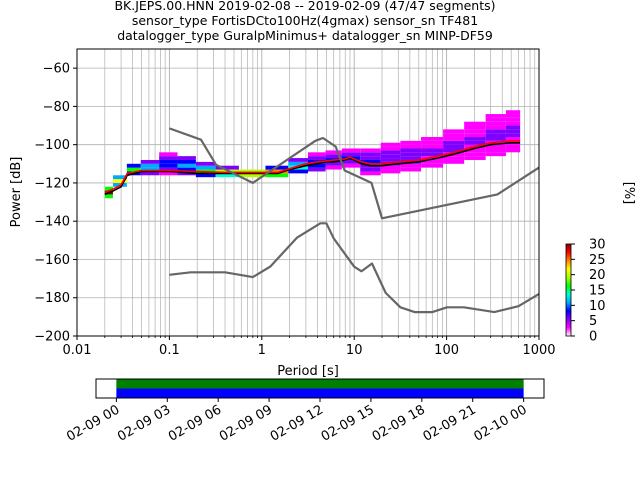 This screenshot has width=640, height=480. Describe the element at coordinates (348, 423) in the screenshot. I see `timeline-tick-label: 02-09 15` at that location.